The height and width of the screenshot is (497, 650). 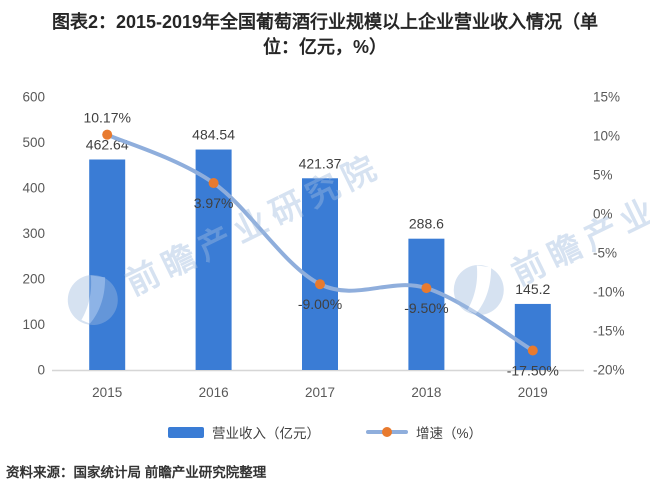 I want to click on svg-text: 2016, so click(x=214, y=392).